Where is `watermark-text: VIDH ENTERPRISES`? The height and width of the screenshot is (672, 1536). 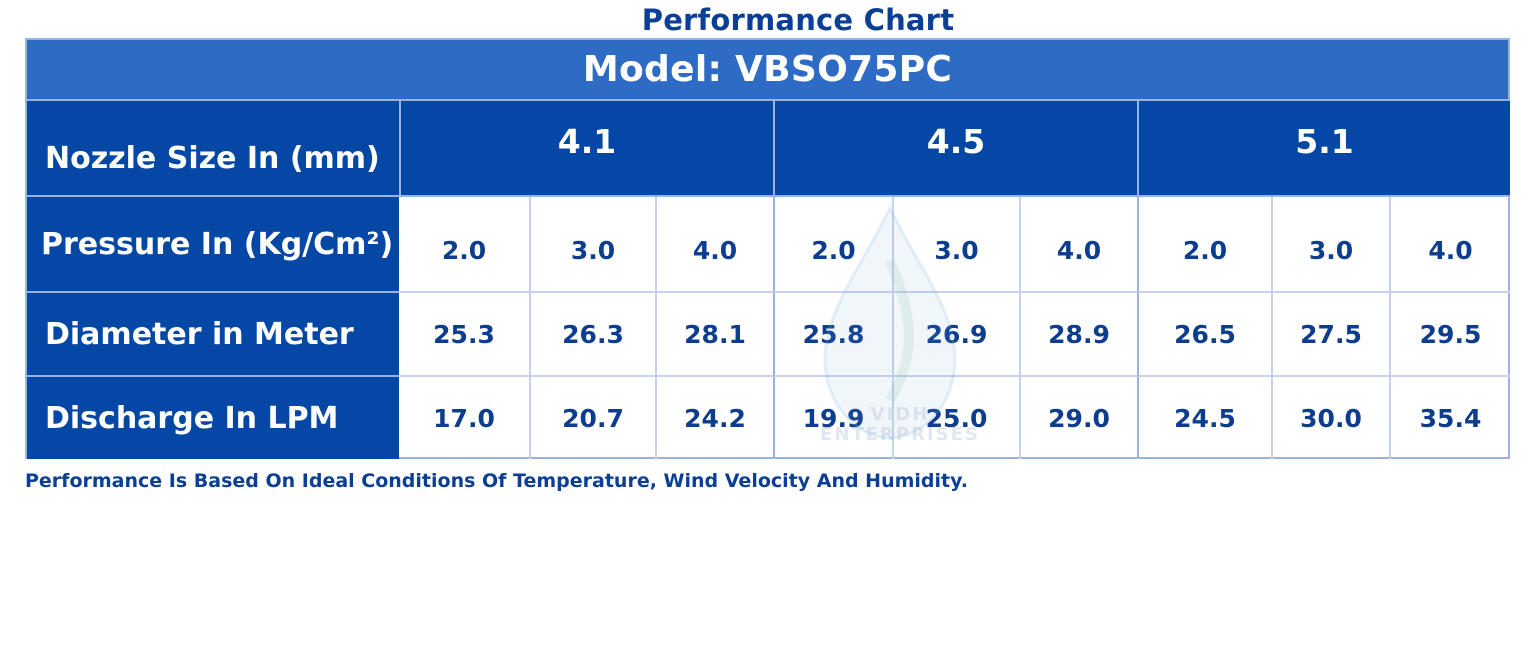
watermark-text: VIDH ENTERPRISES is located at coordinates (900, 424).